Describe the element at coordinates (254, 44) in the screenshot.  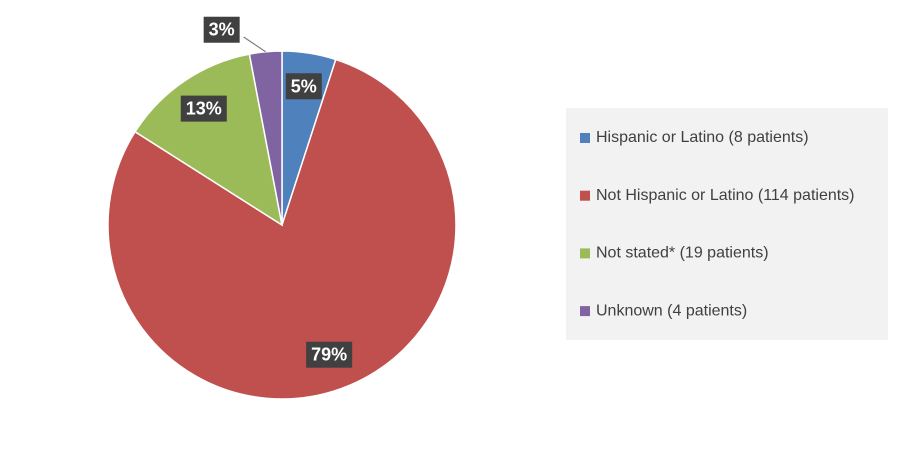
I see `leader-line` at that location.